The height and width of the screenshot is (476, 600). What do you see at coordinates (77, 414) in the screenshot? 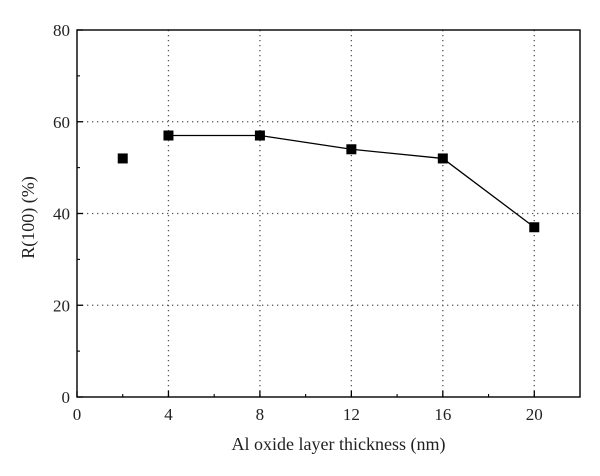
I see `x-tick-label: 0` at bounding box center [77, 414].